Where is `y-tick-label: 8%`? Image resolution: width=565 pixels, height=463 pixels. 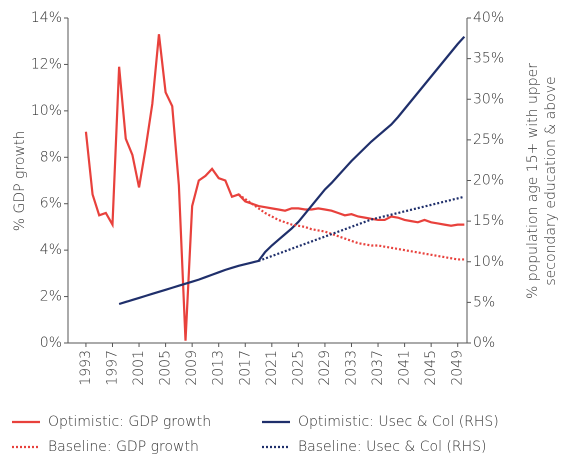
y-tick-label: 8% is located at coordinates (51, 157).